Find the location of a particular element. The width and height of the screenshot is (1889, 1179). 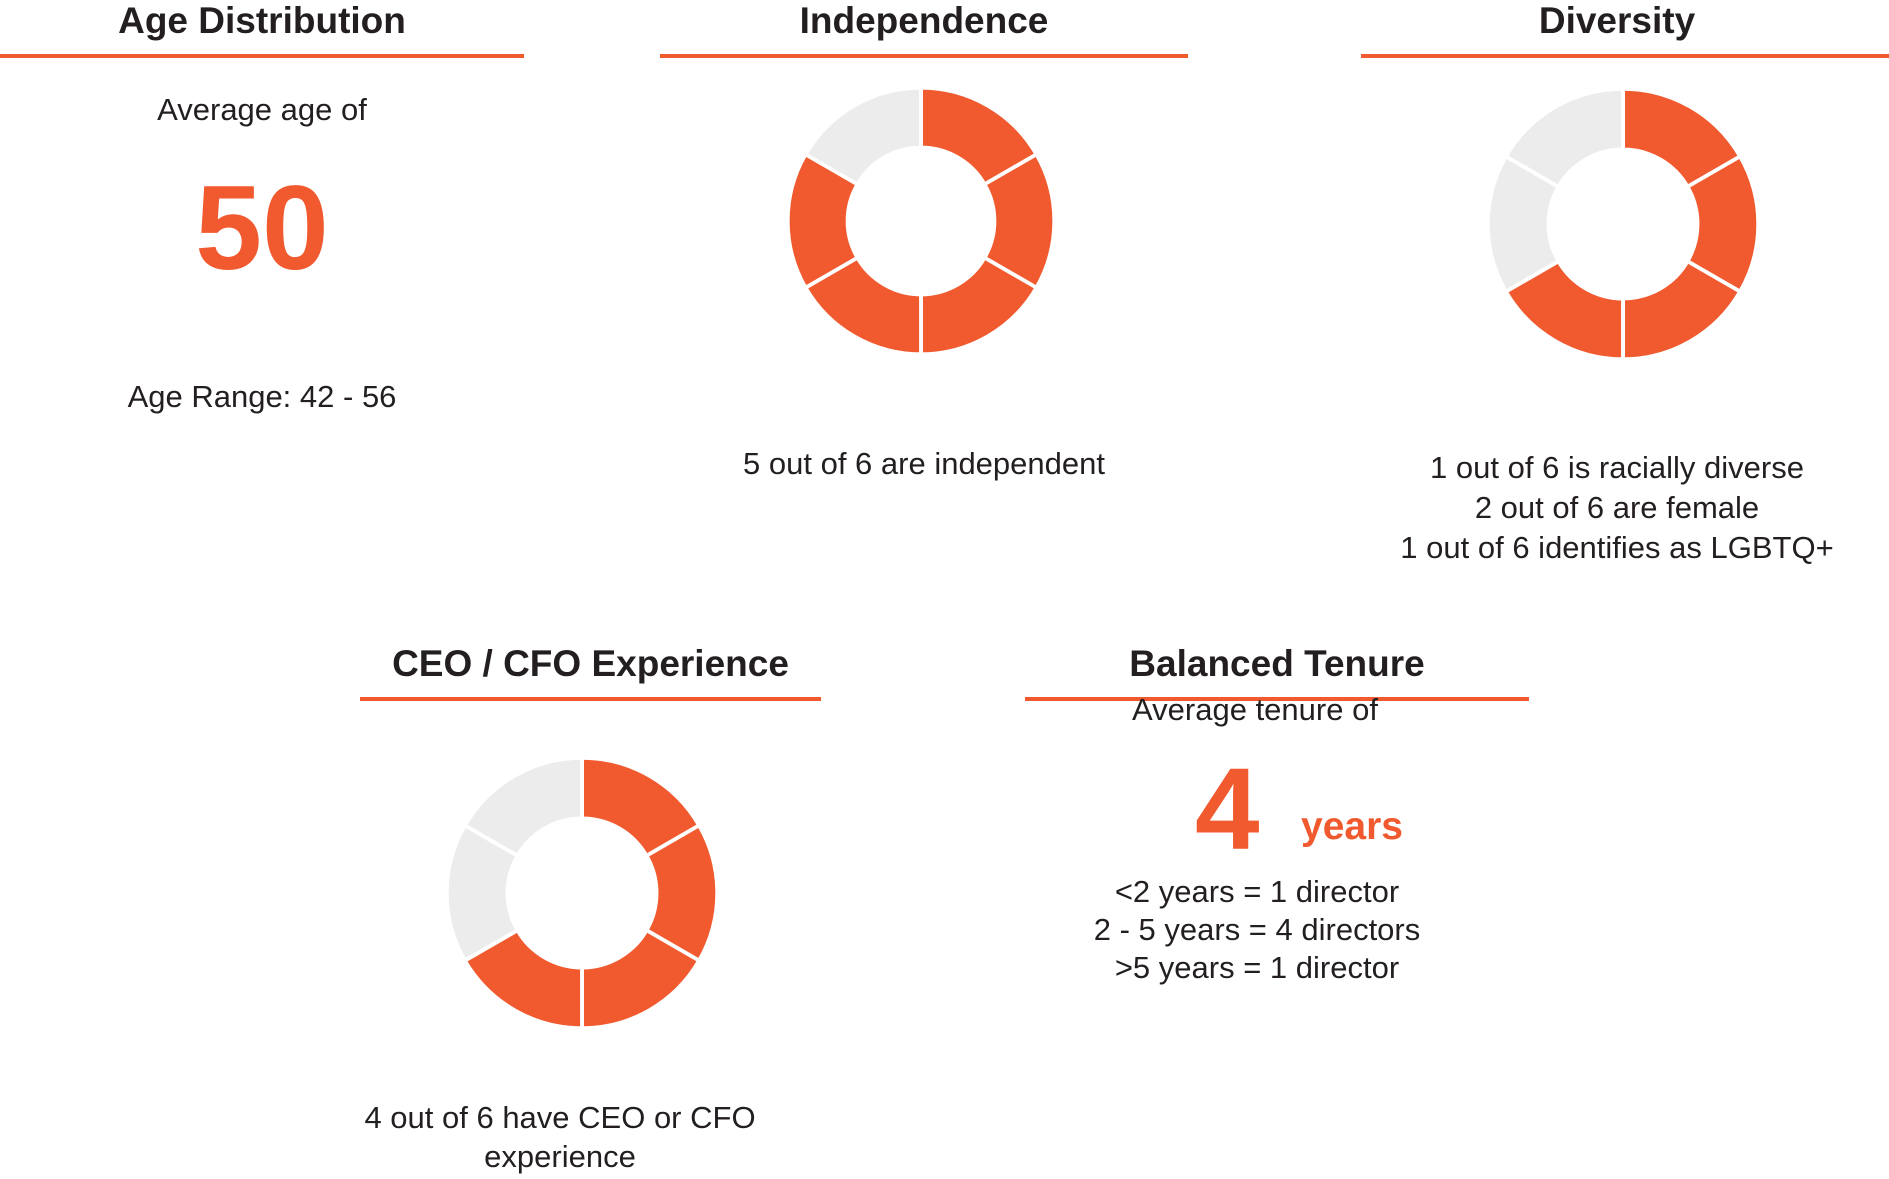

tenure-over-5: >5 years = 1 director is located at coordinates (1257, 967).